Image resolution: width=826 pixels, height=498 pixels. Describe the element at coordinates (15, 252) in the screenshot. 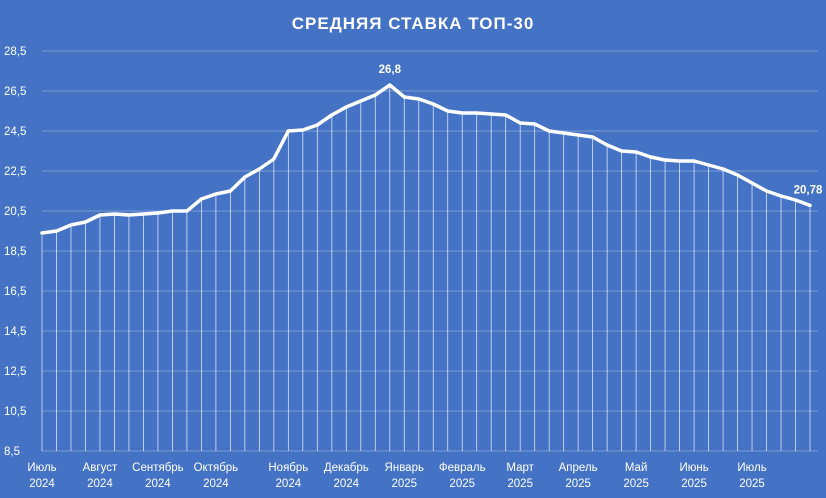

I see `y-tick-label: 18,5` at that location.